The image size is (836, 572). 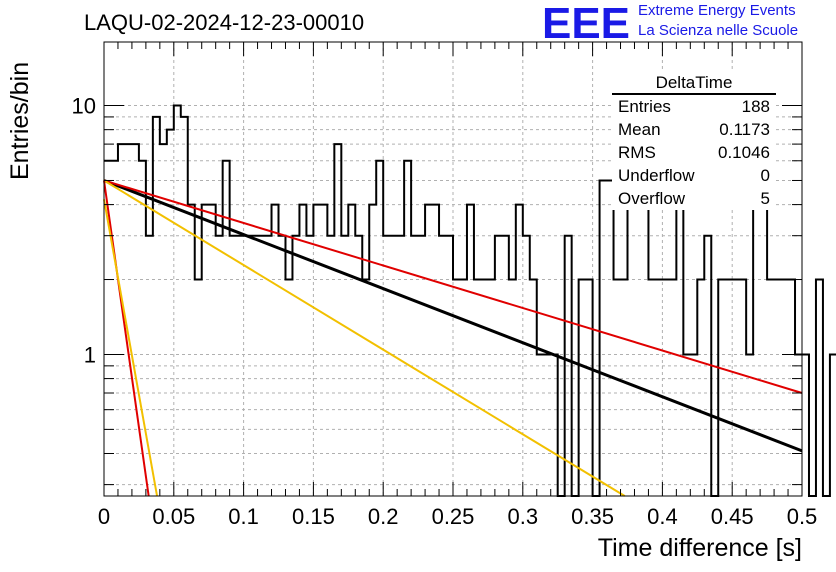 What do you see at coordinates (656, 175) in the screenshot?
I see `stats-label: Underflow` at bounding box center [656, 175].